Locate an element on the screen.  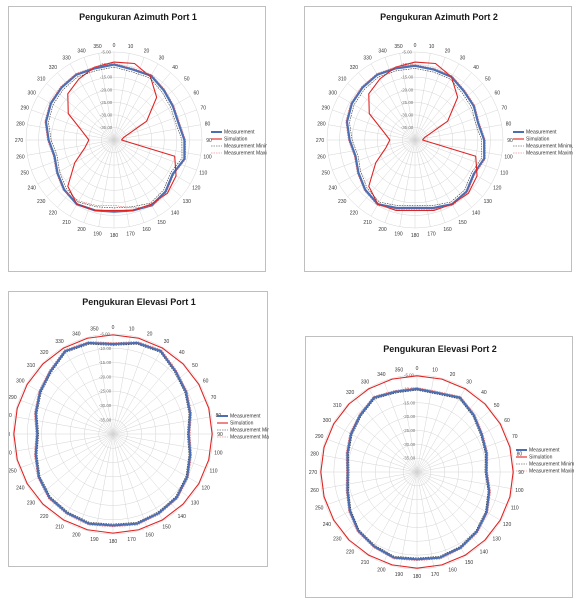
angle-tick-label: 140 is located at coordinates (476, 214).